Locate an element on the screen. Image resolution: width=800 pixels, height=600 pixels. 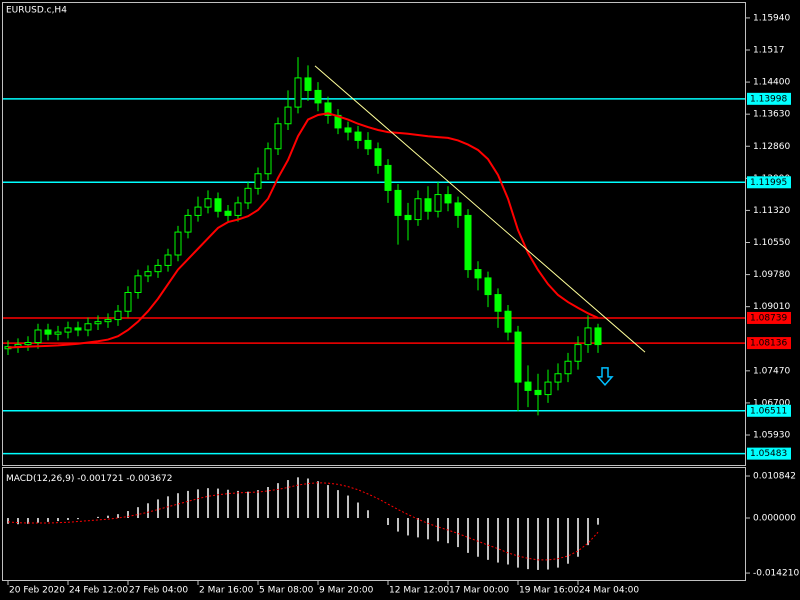
level-label: 1.08739 is located at coordinates (768, 318).